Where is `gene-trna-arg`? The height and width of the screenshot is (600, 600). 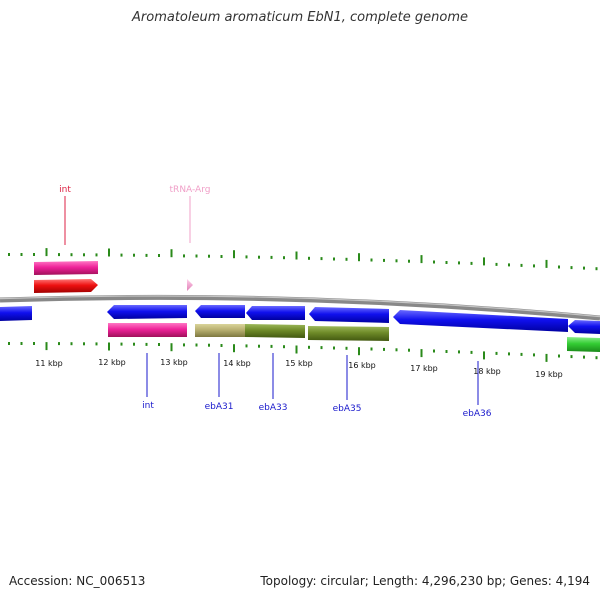 gene-trna-arg is located at coordinates (190, 285).